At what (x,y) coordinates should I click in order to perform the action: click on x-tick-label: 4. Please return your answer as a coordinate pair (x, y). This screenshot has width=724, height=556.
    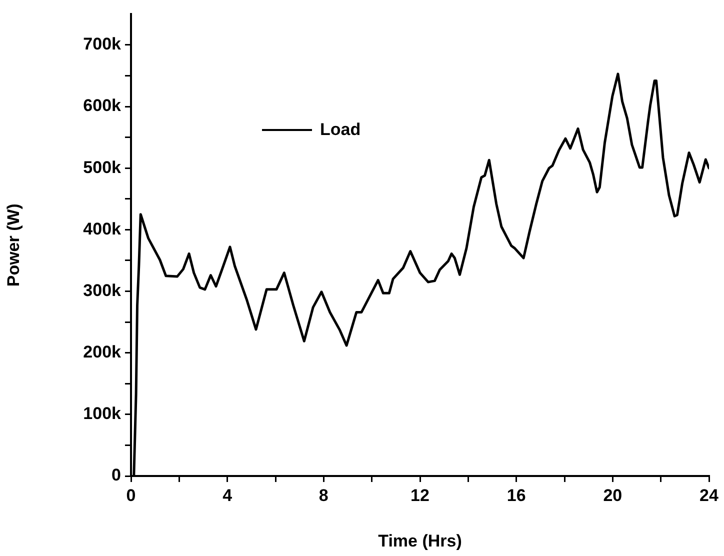
    Looking at the image, I should click on (227, 495).